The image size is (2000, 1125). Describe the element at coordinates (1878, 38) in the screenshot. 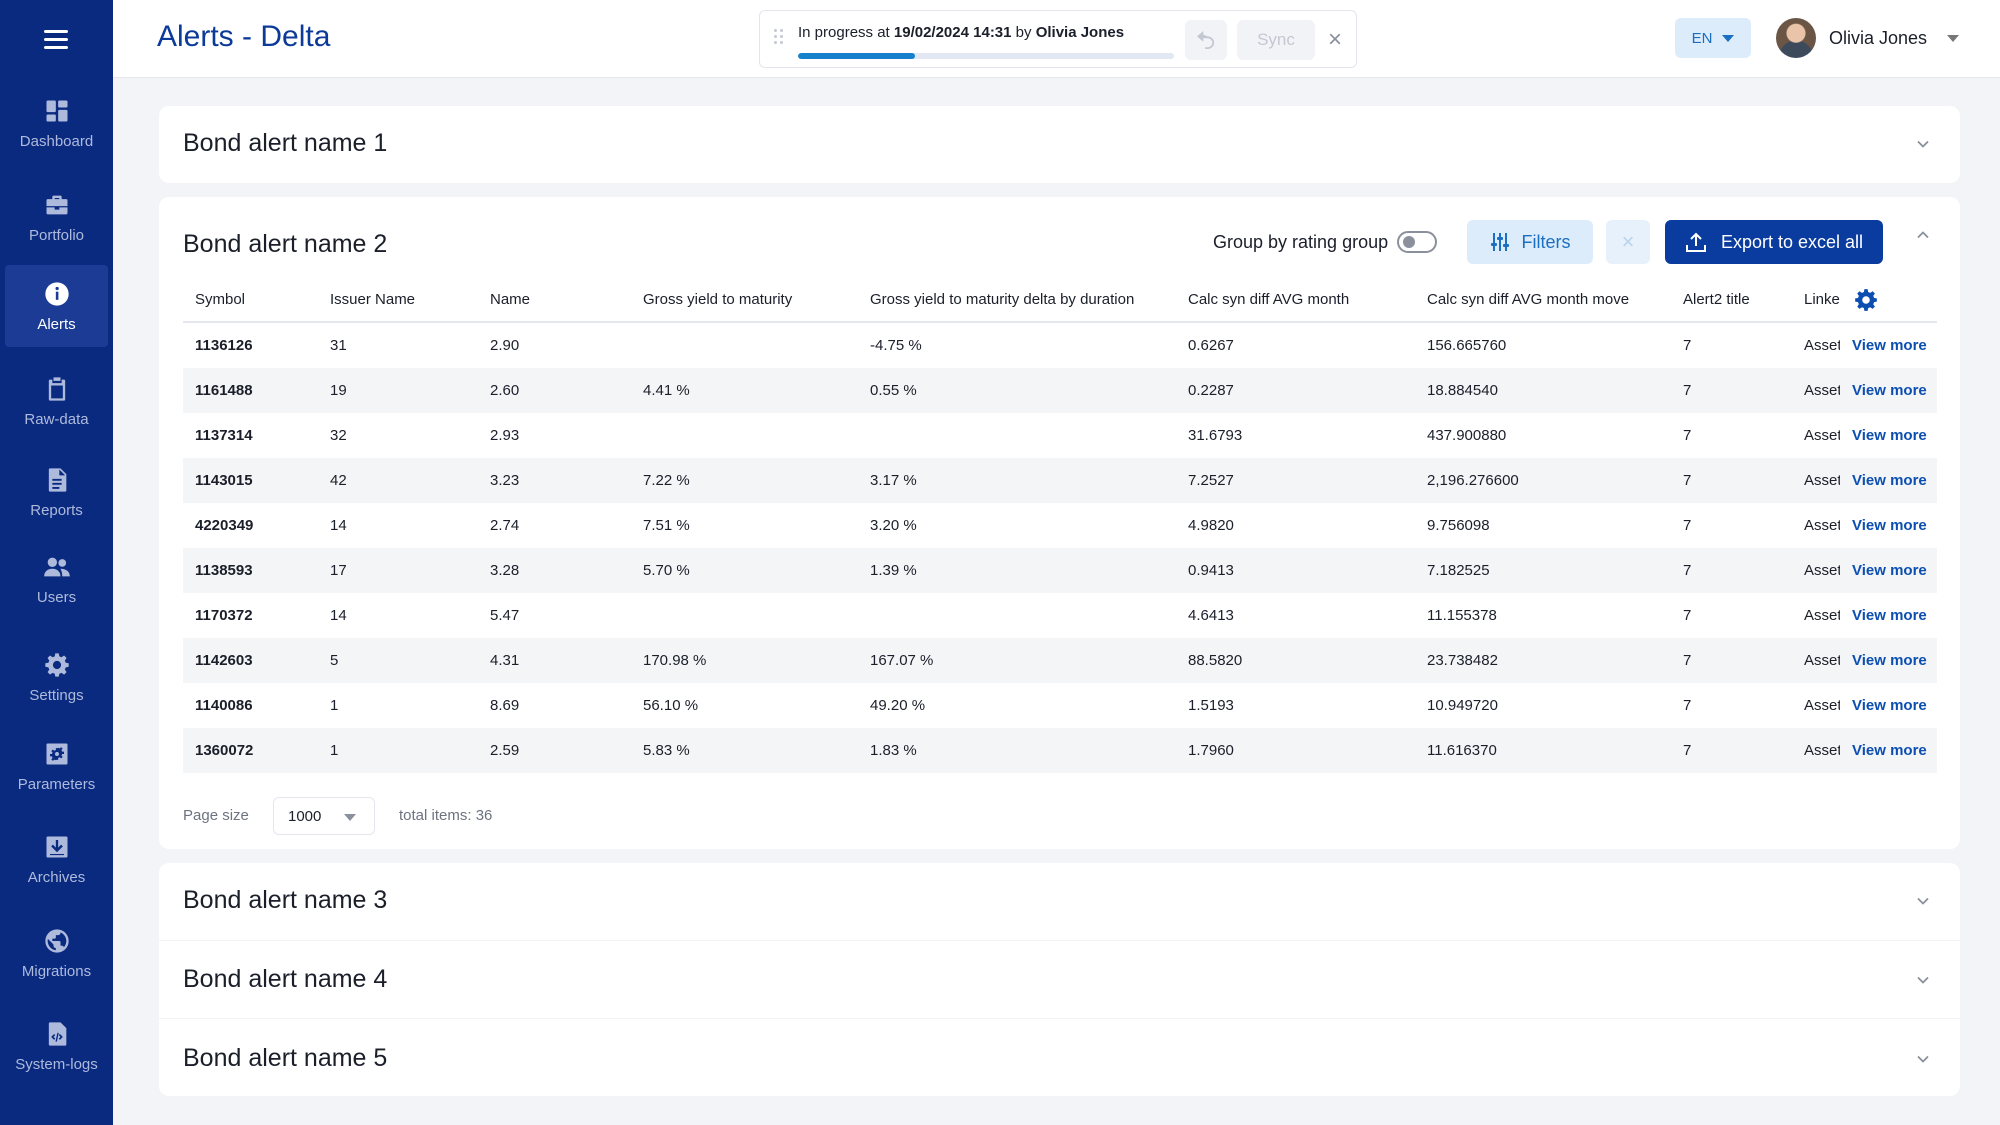

I see `user-name: Olivia Jones` at that location.